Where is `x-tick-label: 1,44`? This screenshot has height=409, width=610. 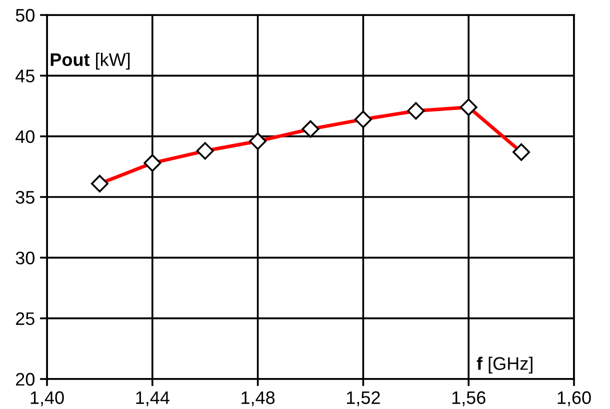
x-tick-label: 1,44 is located at coordinates (153, 398).